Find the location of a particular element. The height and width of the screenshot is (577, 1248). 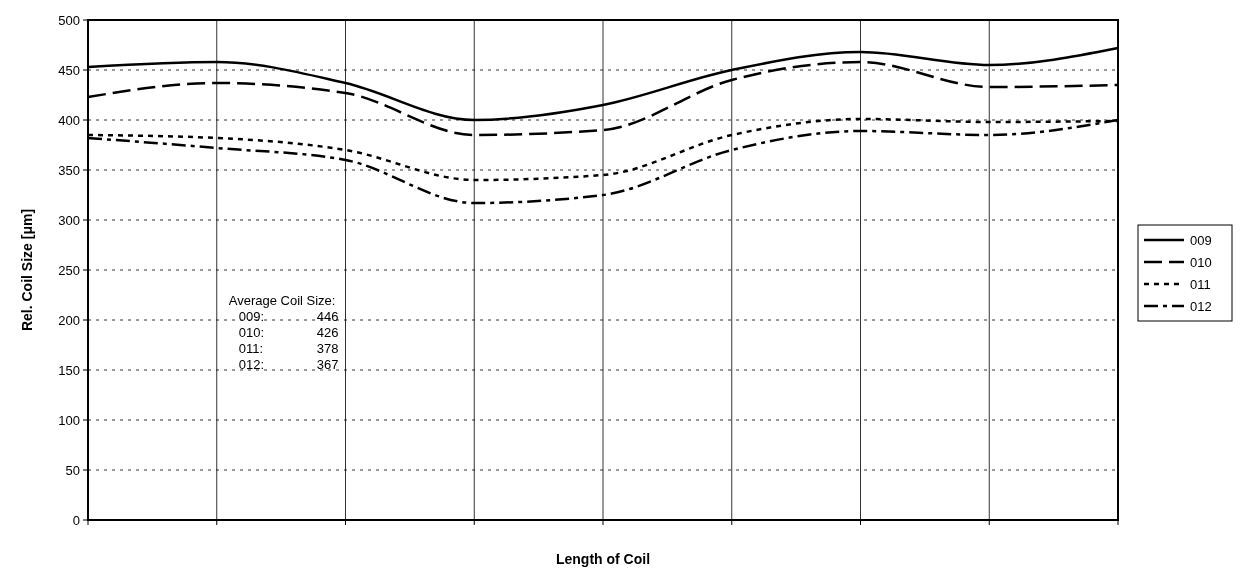

text: 012: 367 is located at coordinates (288, 364).